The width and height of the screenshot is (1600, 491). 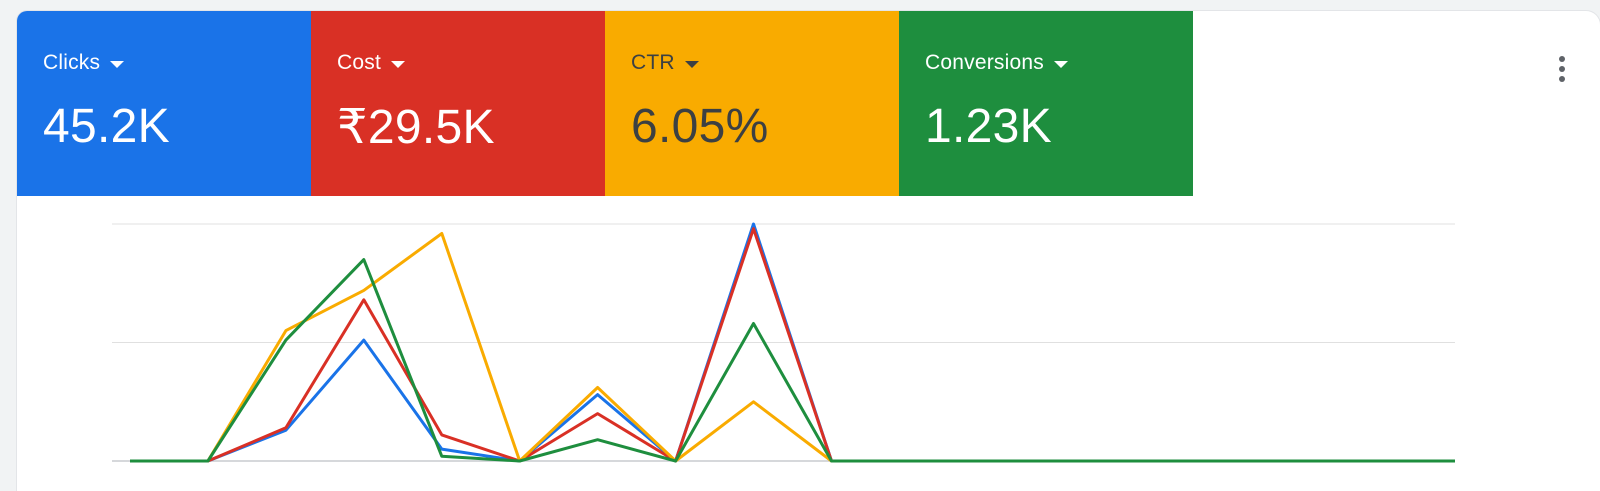 I want to click on metric-label-row: Clicks, so click(x=84, y=63).